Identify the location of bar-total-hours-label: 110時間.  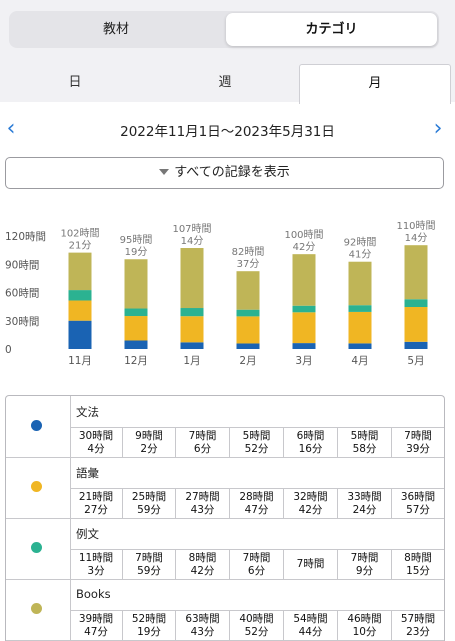
(415, 226).